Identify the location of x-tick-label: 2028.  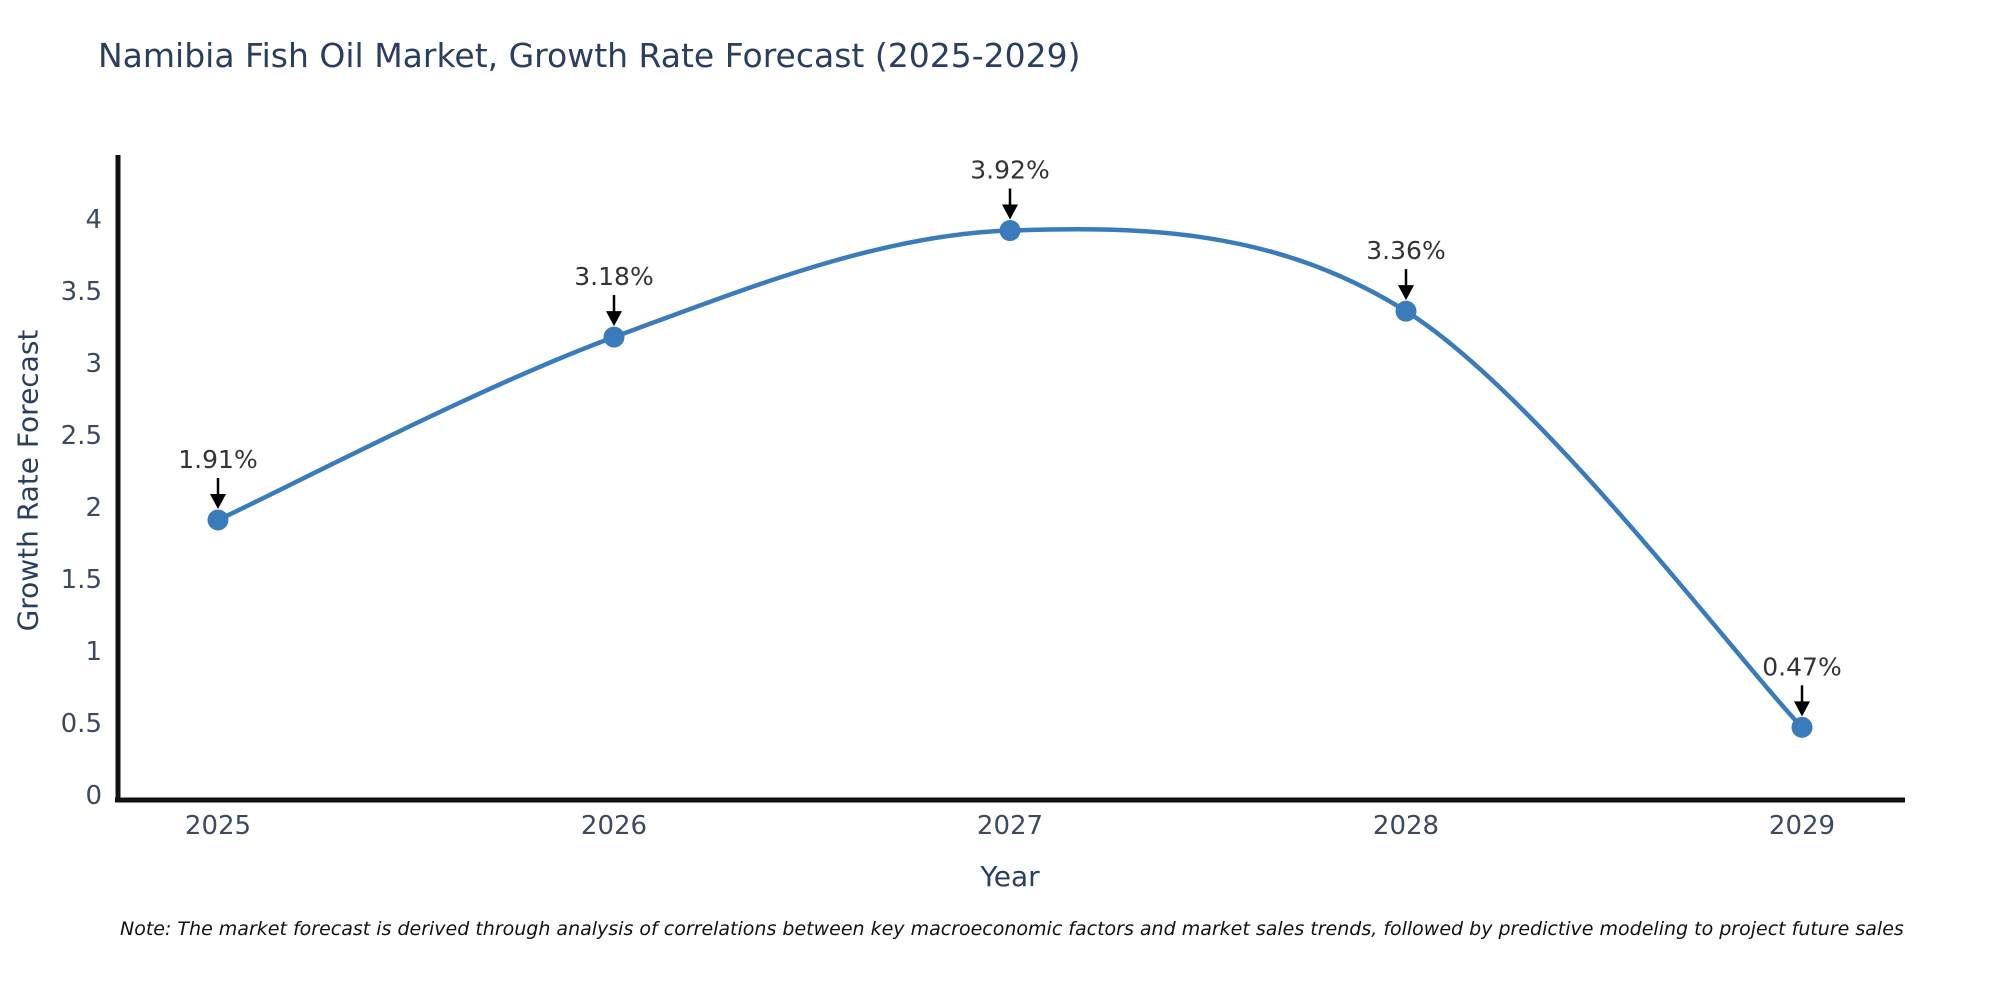
(1406, 826).